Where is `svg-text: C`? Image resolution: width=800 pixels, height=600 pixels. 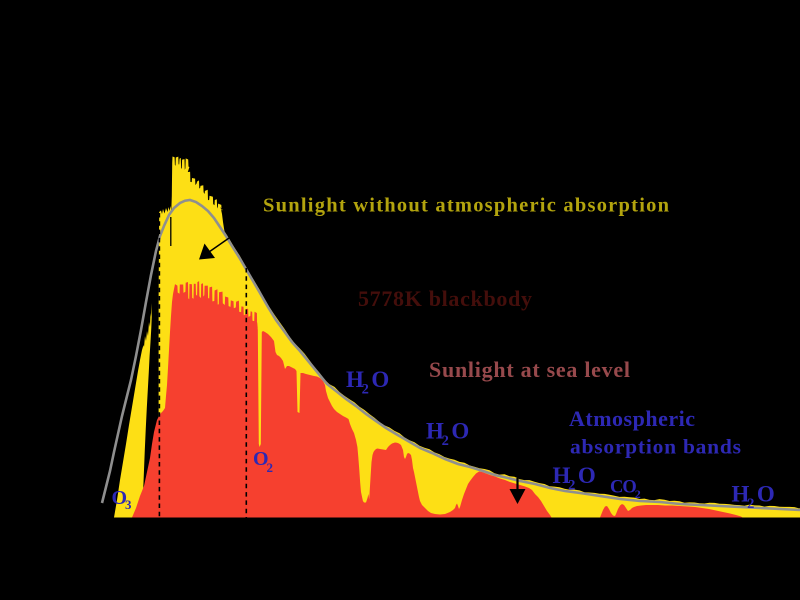
svg-text: C is located at coordinates (616, 488).